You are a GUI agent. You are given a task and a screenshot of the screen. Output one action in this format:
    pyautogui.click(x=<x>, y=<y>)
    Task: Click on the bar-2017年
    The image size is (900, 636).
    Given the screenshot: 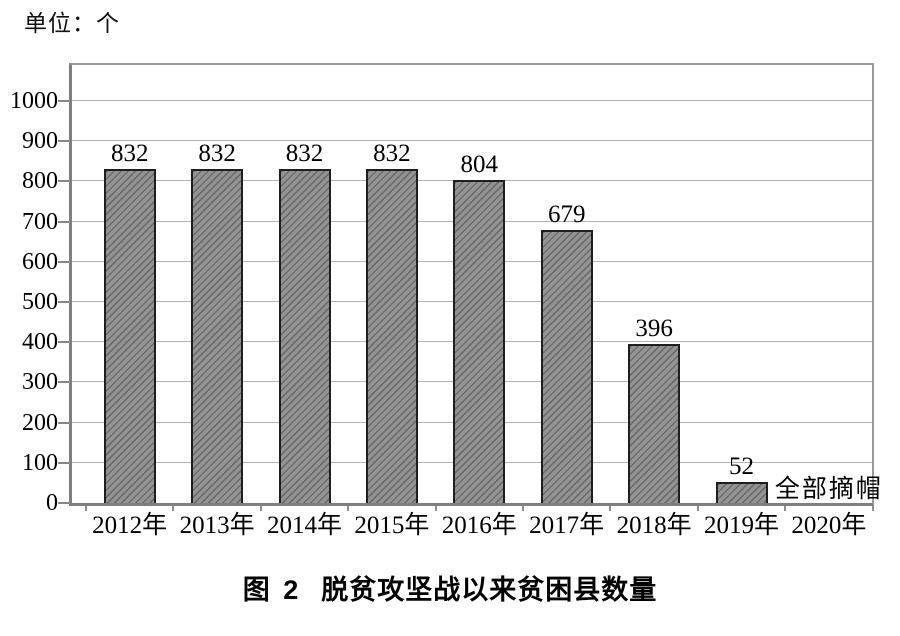 What is the action you would take?
    pyautogui.click(x=566, y=366)
    